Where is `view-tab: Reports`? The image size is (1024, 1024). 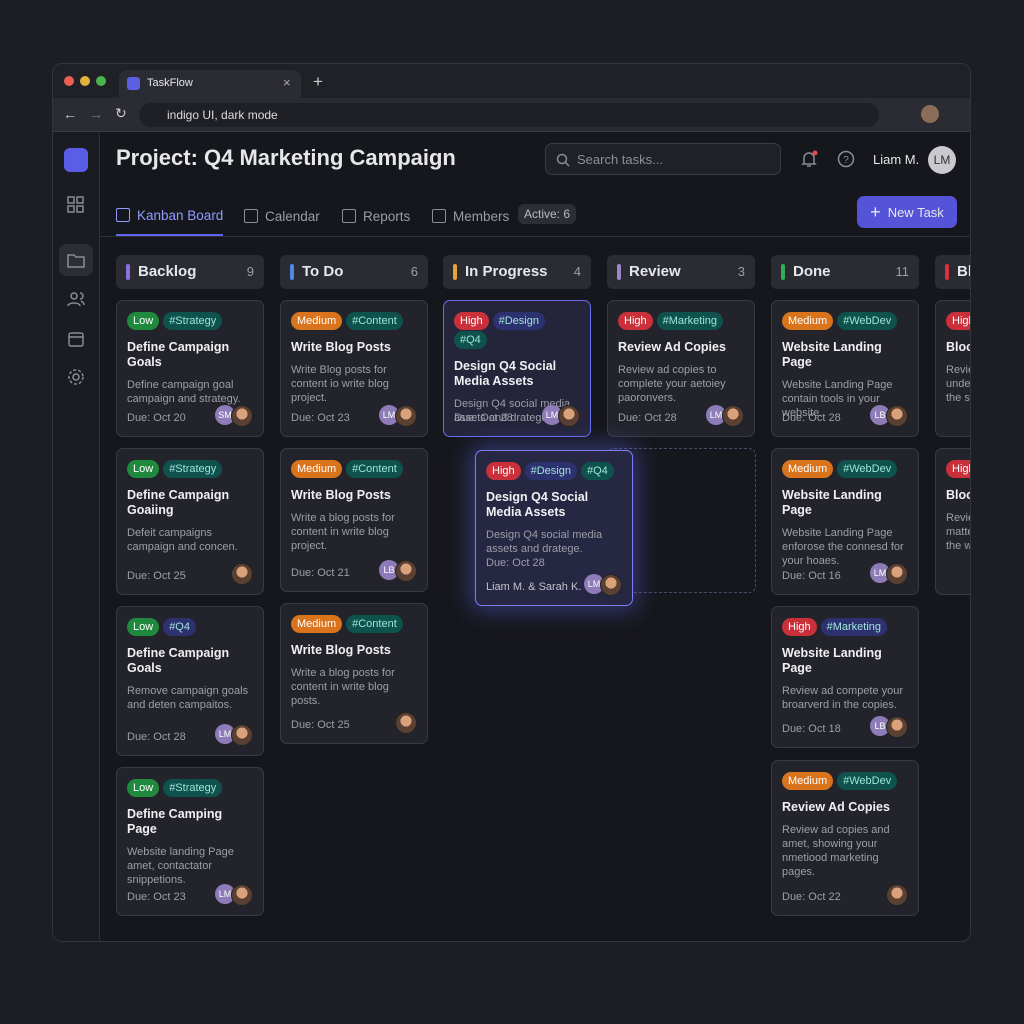
view-tab: Reports is located at coordinates (376, 216).